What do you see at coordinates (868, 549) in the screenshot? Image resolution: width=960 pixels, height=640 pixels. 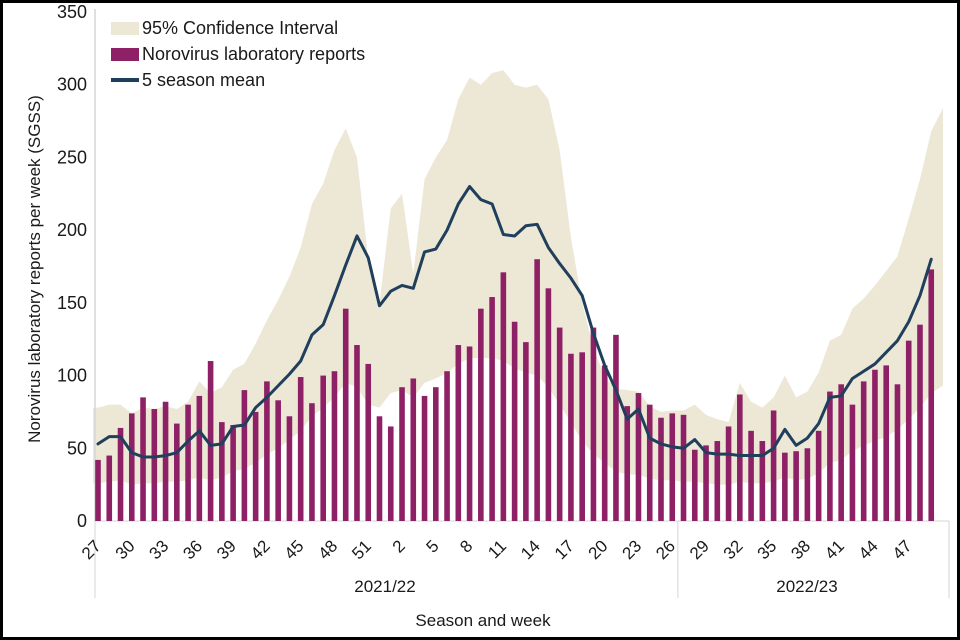 I see `x-tick-label-week-44: 44` at bounding box center [868, 549].